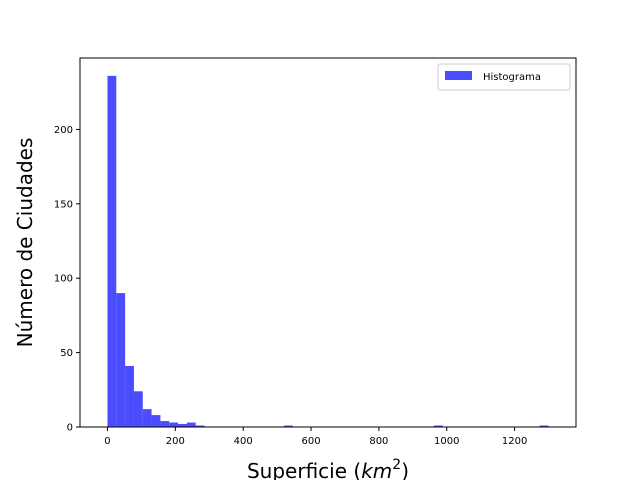 This screenshot has width=640, height=480. What do you see at coordinates (63, 204) in the screenshot?
I see `y-tick-label: 150` at bounding box center [63, 204].